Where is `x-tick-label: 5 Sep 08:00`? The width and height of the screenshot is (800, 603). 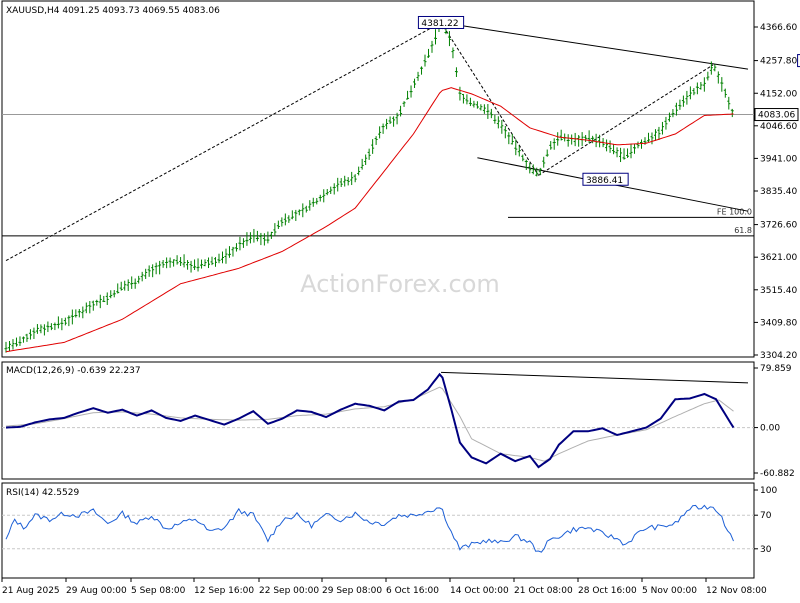
x-tick-label: 5 Sep 08:00 is located at coordinates (158, 591).